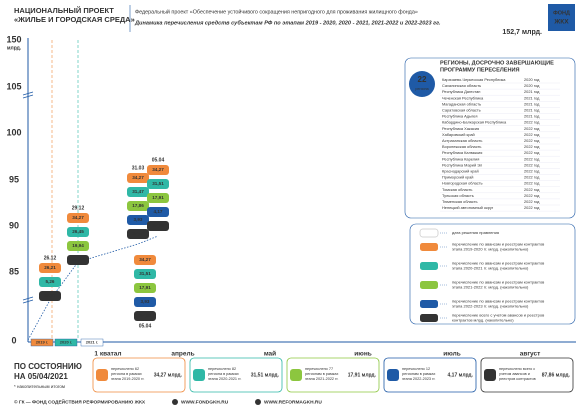 This screenshot has width=580, height=410. I want to click on summary-text: перечислено 82, so click(222, 369).